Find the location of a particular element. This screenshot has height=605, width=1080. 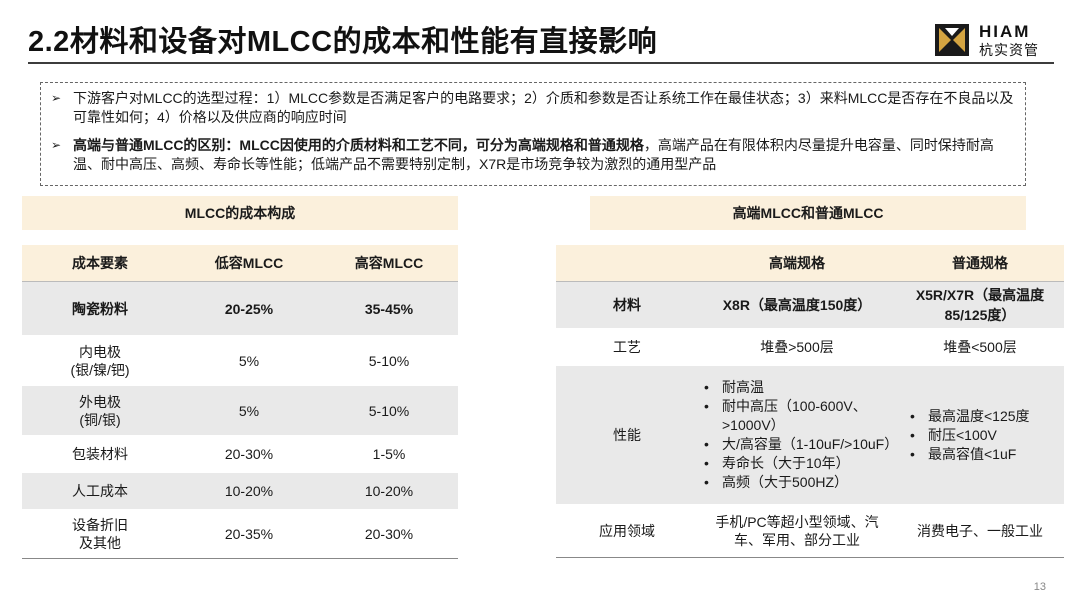

table-row: 人工成本 10-20% 10-20% is located at coordinates (240, 491).